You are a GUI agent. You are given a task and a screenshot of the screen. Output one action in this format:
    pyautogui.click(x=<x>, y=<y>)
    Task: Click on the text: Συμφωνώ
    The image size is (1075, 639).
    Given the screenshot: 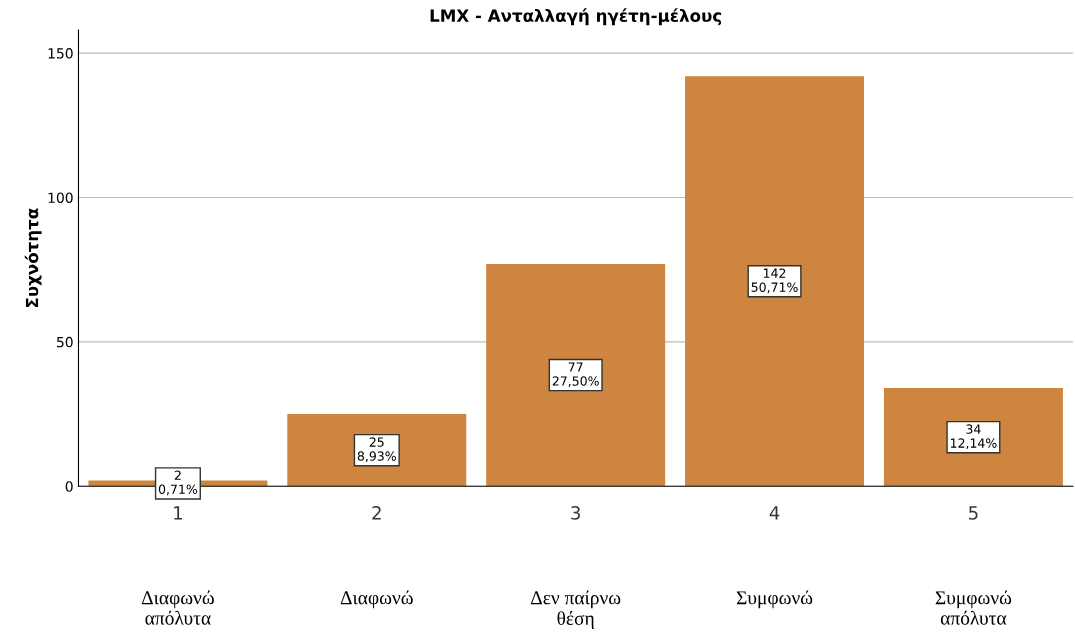 What is the action you would take?
    pyautogui.click(x=774, y=599)
    